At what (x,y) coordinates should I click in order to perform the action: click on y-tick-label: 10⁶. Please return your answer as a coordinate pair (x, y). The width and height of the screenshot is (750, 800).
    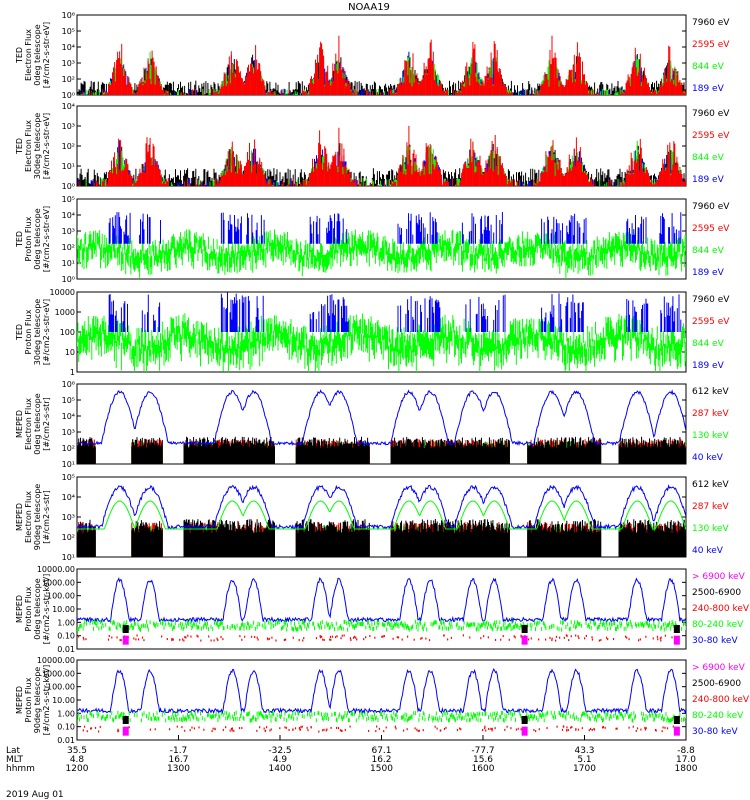
    Looking at the image, I should click on (68, 384).